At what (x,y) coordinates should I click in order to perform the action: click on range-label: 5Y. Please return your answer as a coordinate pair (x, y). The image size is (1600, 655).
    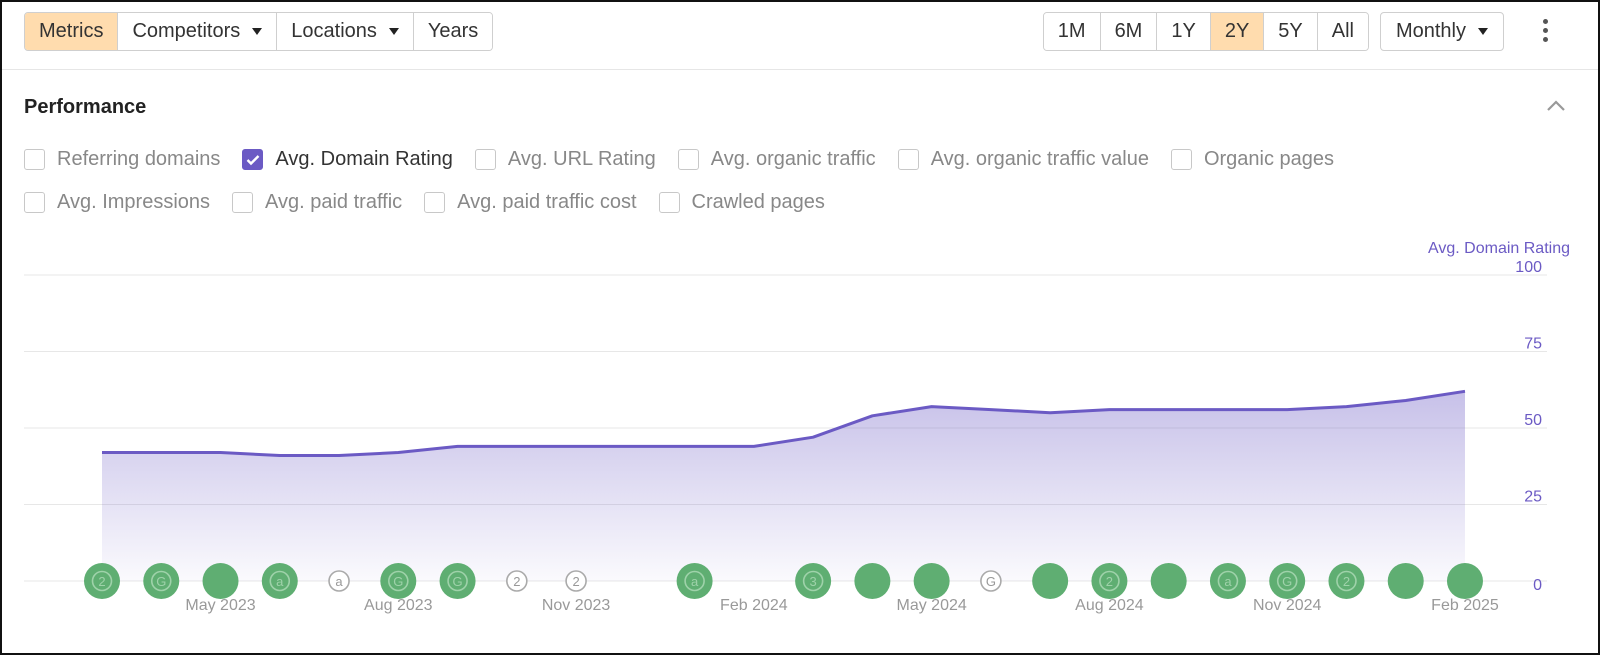
    Looking at the image, I should click on (1290, 31).